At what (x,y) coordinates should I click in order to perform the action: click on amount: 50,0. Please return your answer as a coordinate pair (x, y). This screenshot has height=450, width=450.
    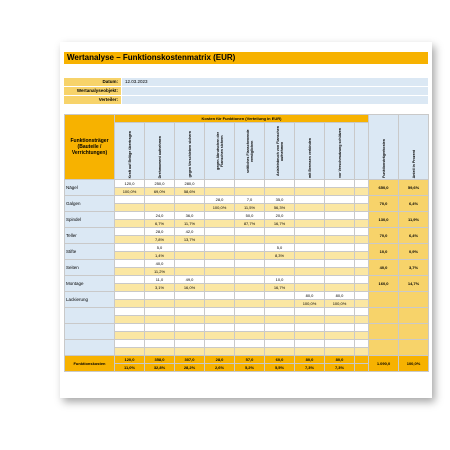
    Looking at the image, I should click on (249, 215).